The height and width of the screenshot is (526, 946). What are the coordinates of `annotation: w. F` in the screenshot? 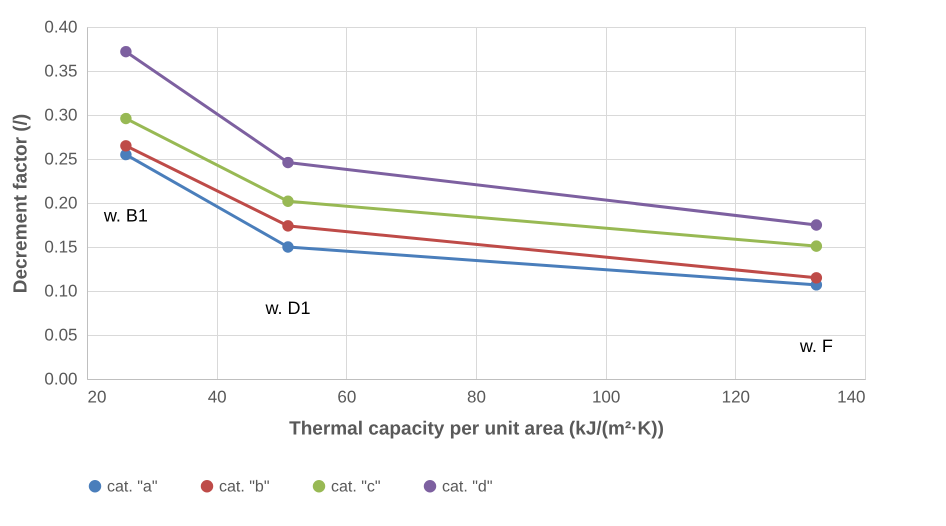 It's located at (815, 346).